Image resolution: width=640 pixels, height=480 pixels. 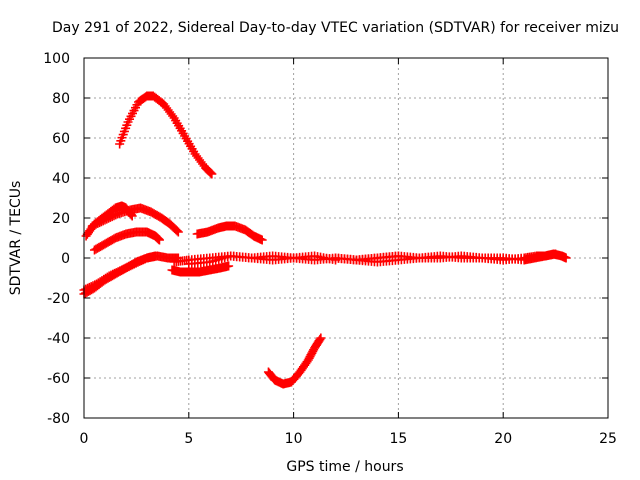 I want to click on series-arc-mid, so click(x=126, y=241).